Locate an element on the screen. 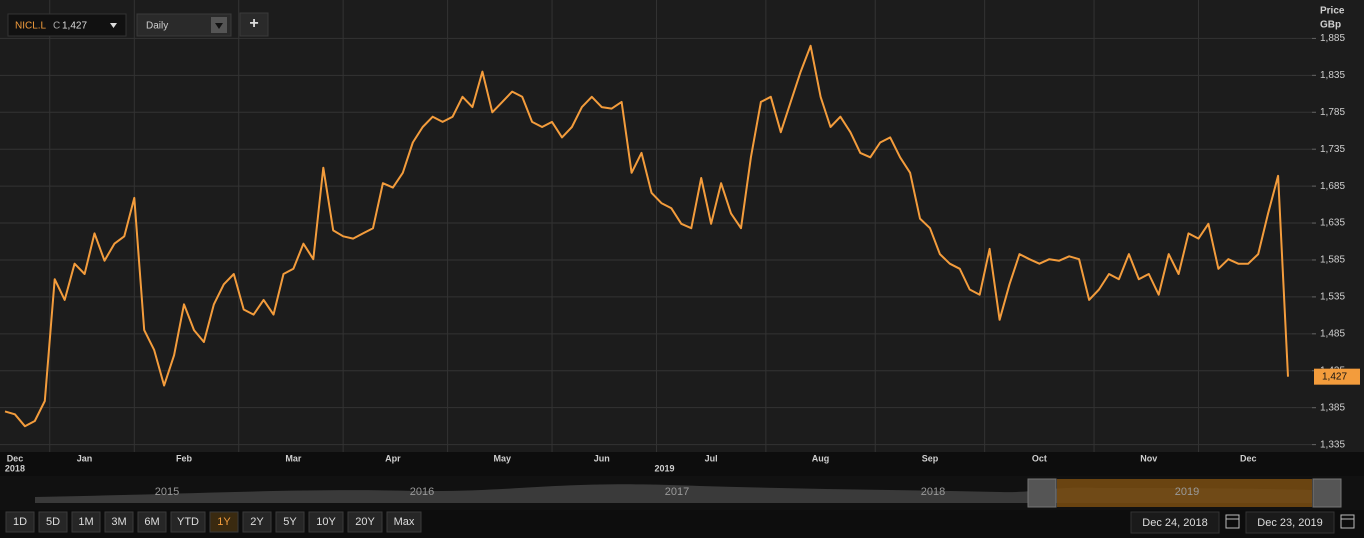 The width and height of the screenshot is (1364, 538). interval: Daily is located at coordinates (157, 26).